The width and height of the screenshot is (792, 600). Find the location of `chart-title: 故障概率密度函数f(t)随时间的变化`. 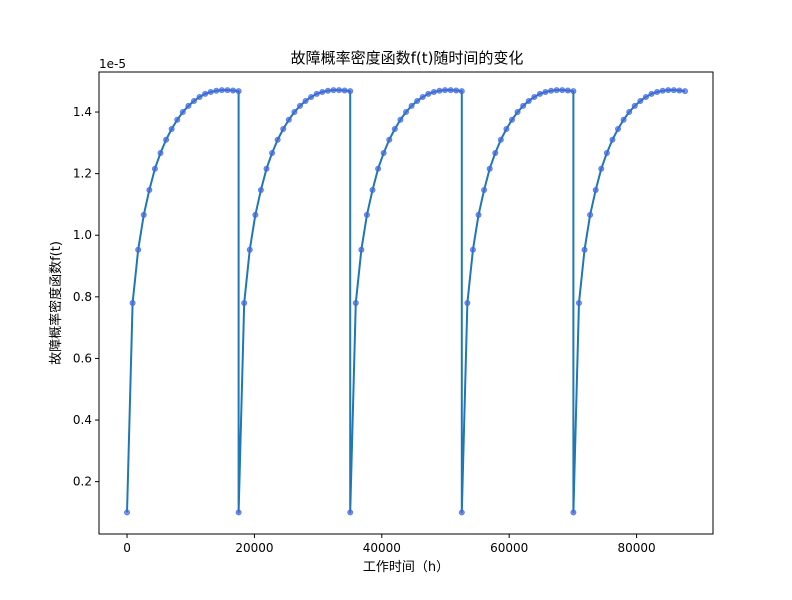

chart-title: 故障概率密度函数f(t)随时间的变化 is located at coordinates (407, 58).